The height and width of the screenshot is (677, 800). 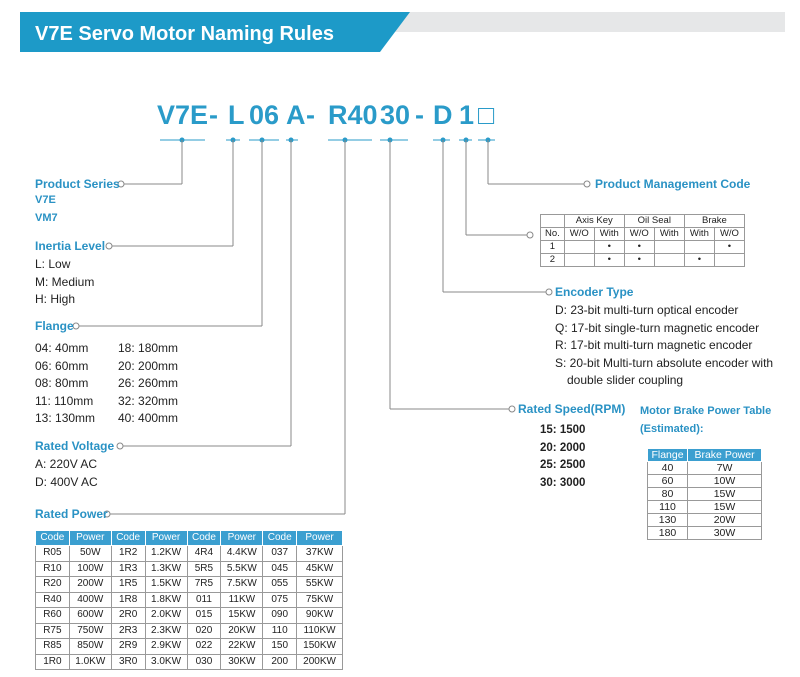 What do you see at coordinates (319, 615) in the screenshot?
I see `table-cell: 90KW` at bounding box center [319, 615].